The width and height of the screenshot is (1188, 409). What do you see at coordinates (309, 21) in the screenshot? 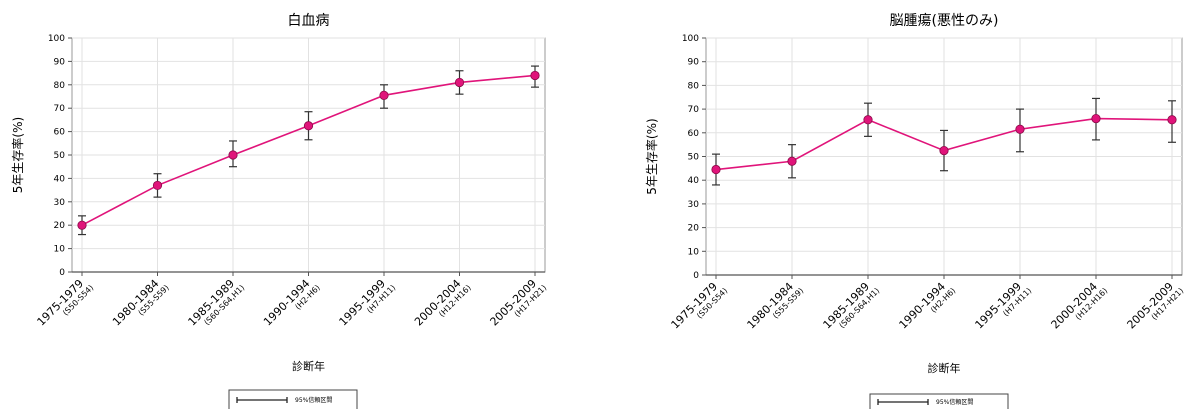
I see `chart-title: 白血病` at bounding box center [309, 21].